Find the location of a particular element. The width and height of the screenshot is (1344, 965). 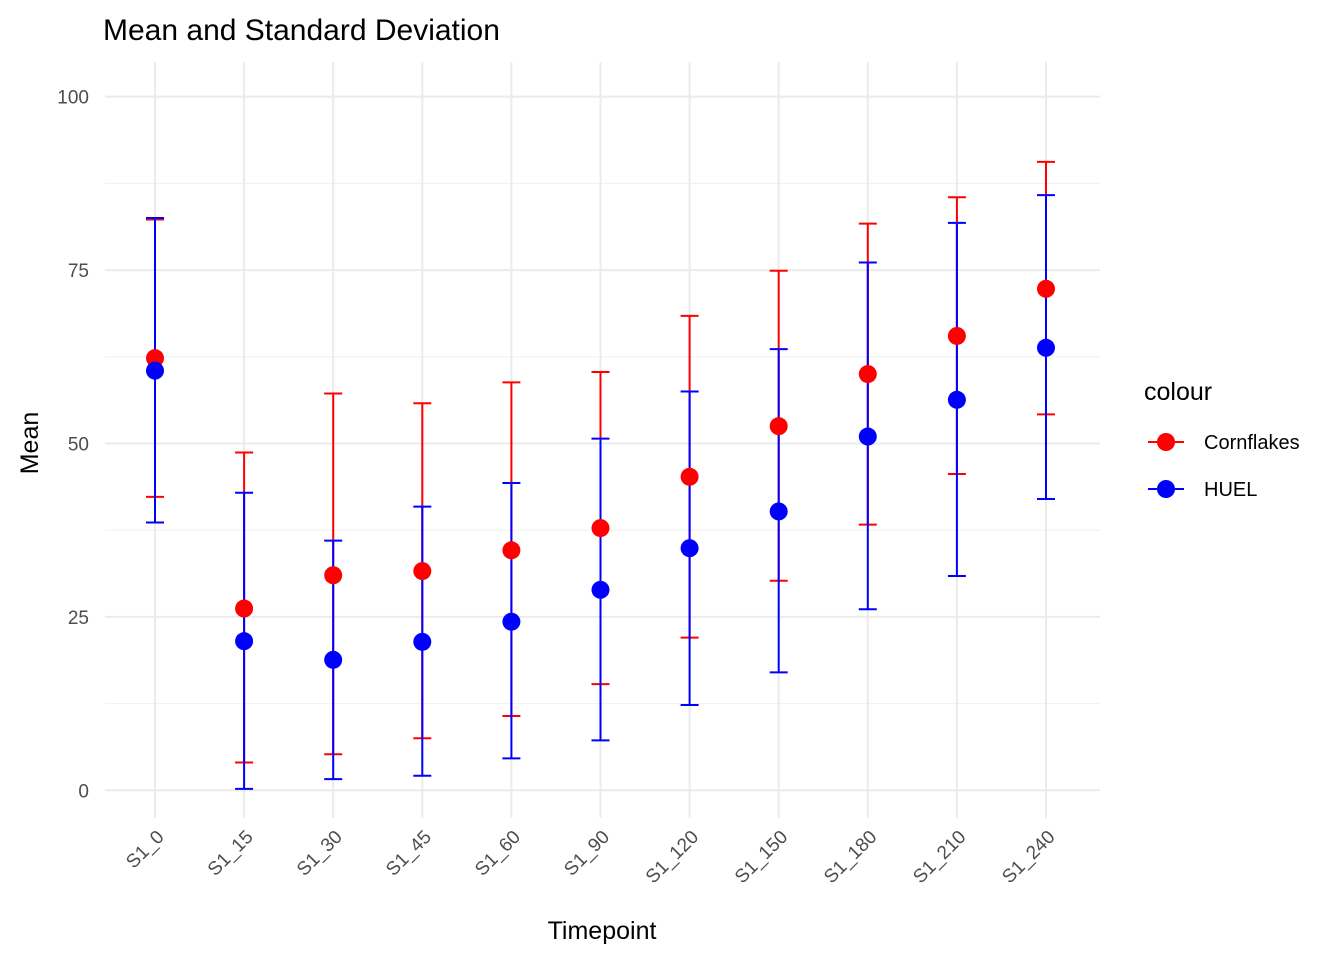

y-tick-label: 50 is located at coordinates (78, 444).